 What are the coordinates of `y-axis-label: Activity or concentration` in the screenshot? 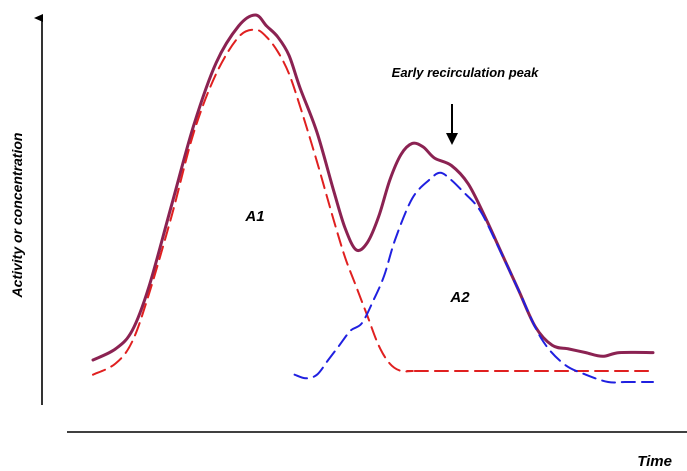 It's located at (17, 216).